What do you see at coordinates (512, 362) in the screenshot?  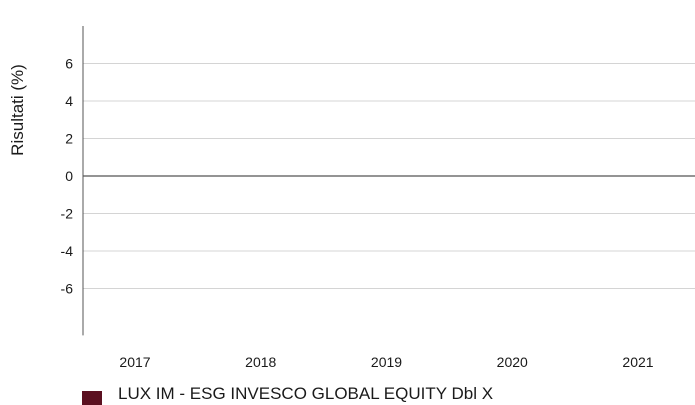 I see `x-tick-label: 2020` at bounding box center [512, 362].